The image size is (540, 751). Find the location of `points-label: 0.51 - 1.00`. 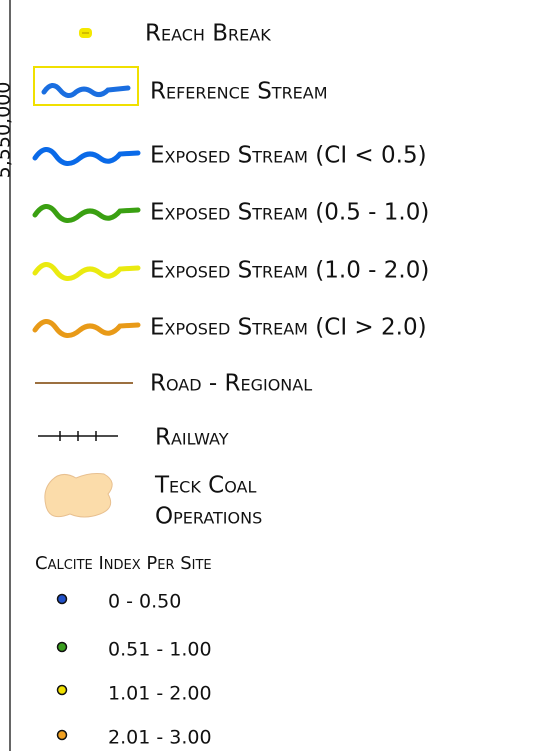

points-label: 0.51 - 1.00 is located at coordinates (160, 650).